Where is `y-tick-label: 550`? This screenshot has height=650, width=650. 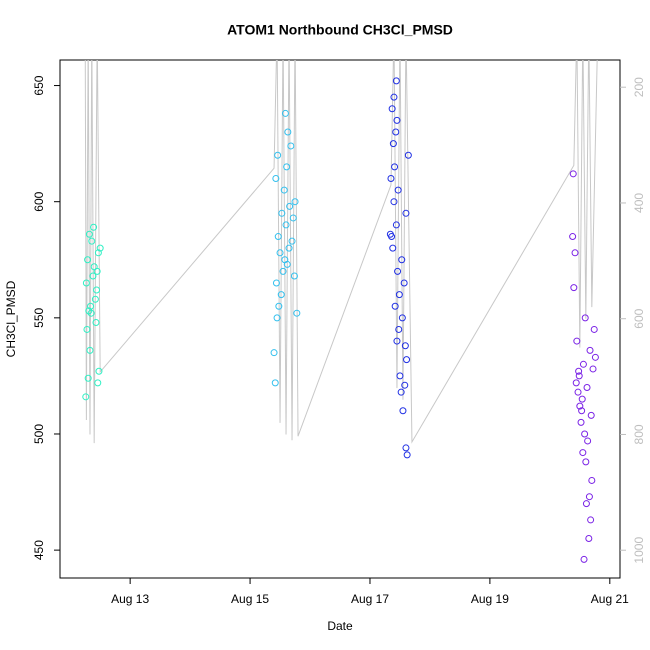
y-tick-label: 550 is located at coordinates (39, 318).